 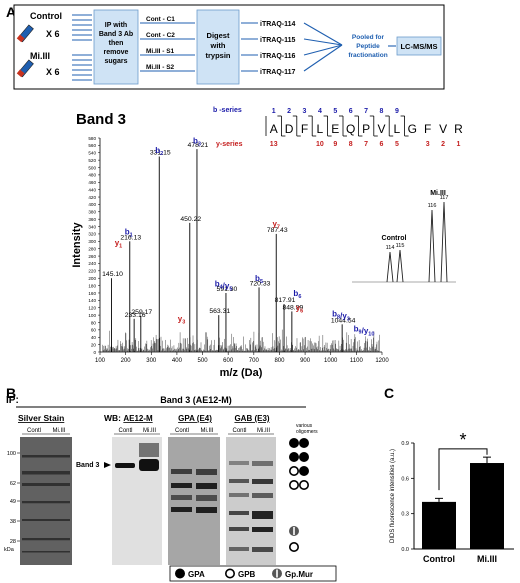 What do you see at coordinates (94, 337) in the screenshot?
I see `y-tick-label: 40` at bounding box center [94, 337].